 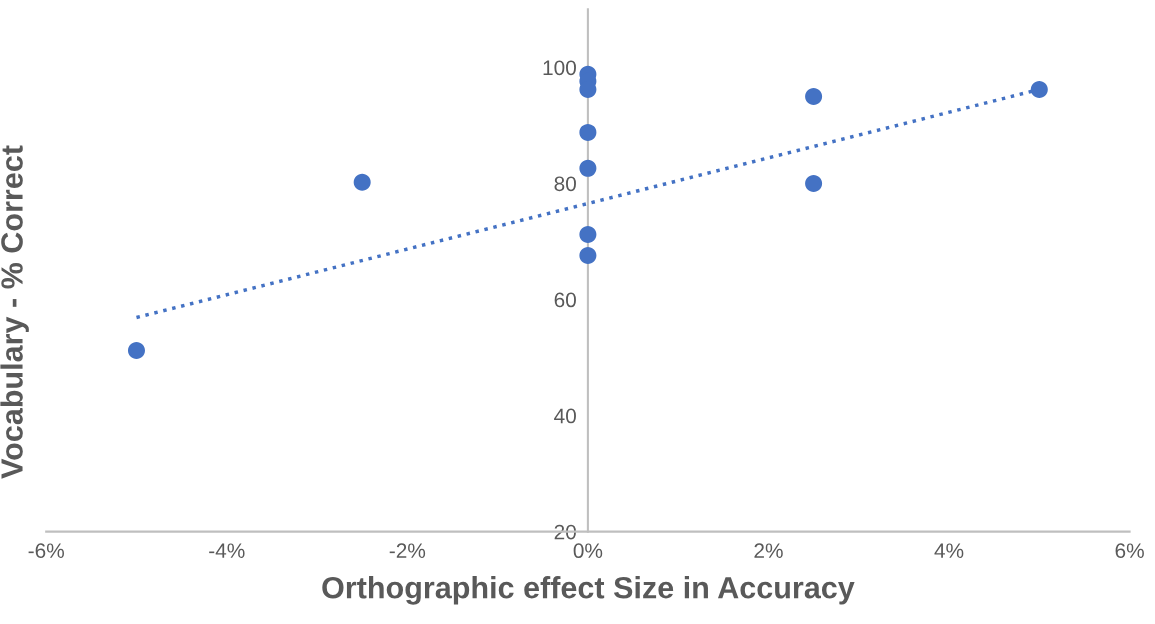 I want to click on y-tick-label: 80, so click(x=565, y=184).